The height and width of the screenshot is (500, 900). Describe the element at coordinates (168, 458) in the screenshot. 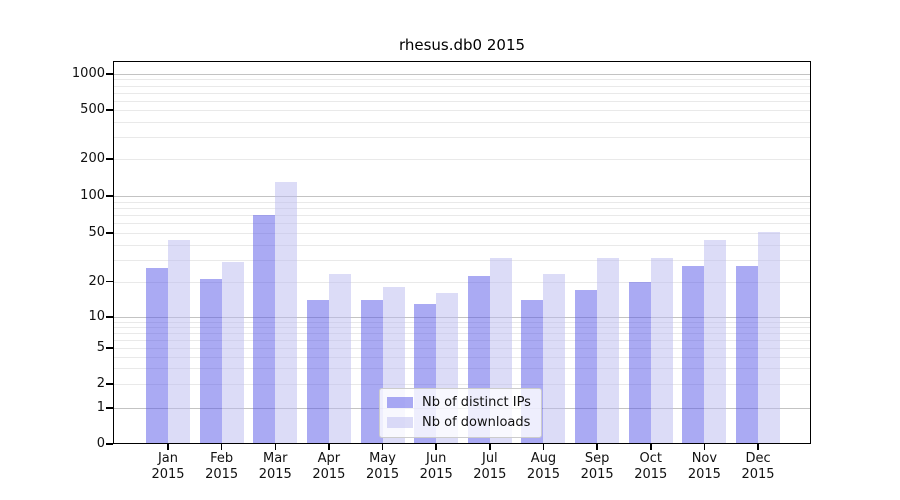

I see `x-tick-month: Jan` at that location.